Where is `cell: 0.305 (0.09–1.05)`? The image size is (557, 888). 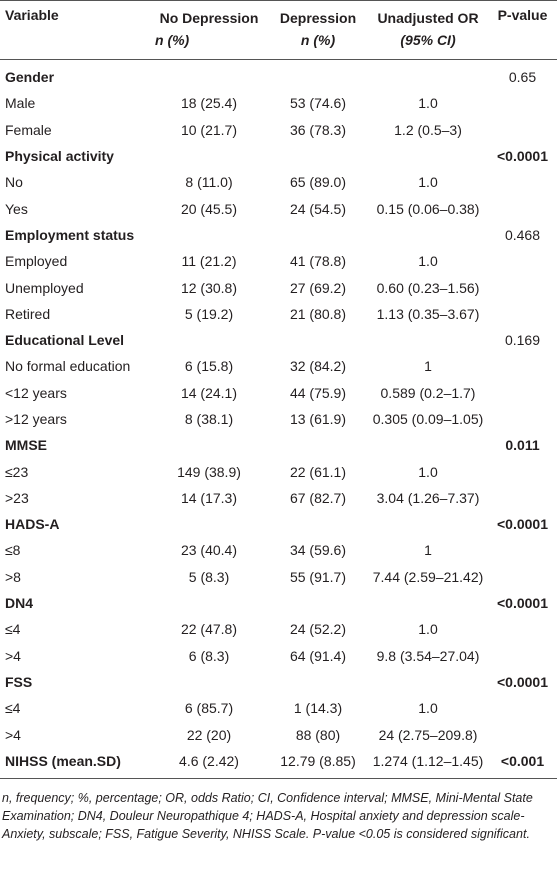
cell: 0.305 (0.09–1.05) is located at coordinates (428, 419).